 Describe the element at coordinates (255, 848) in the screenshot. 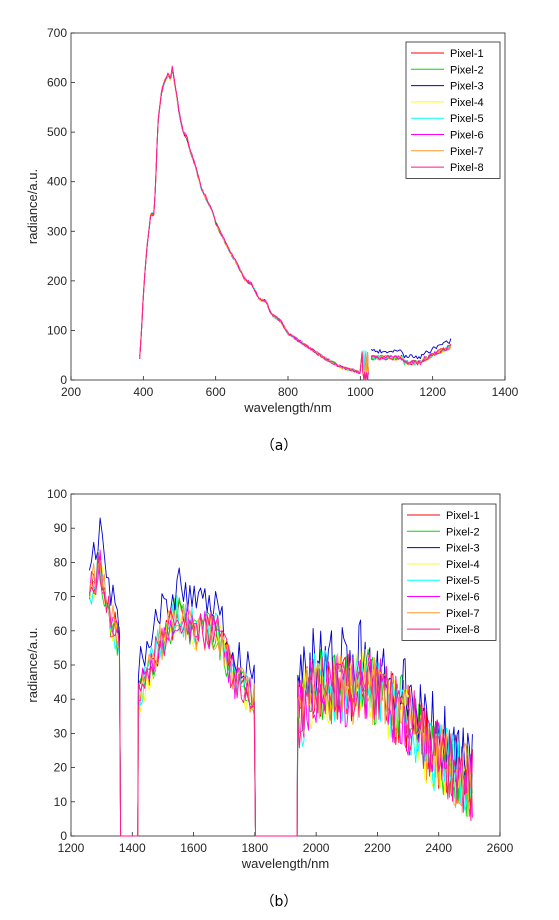

I see `b-xtick-label: 1800` at that location.